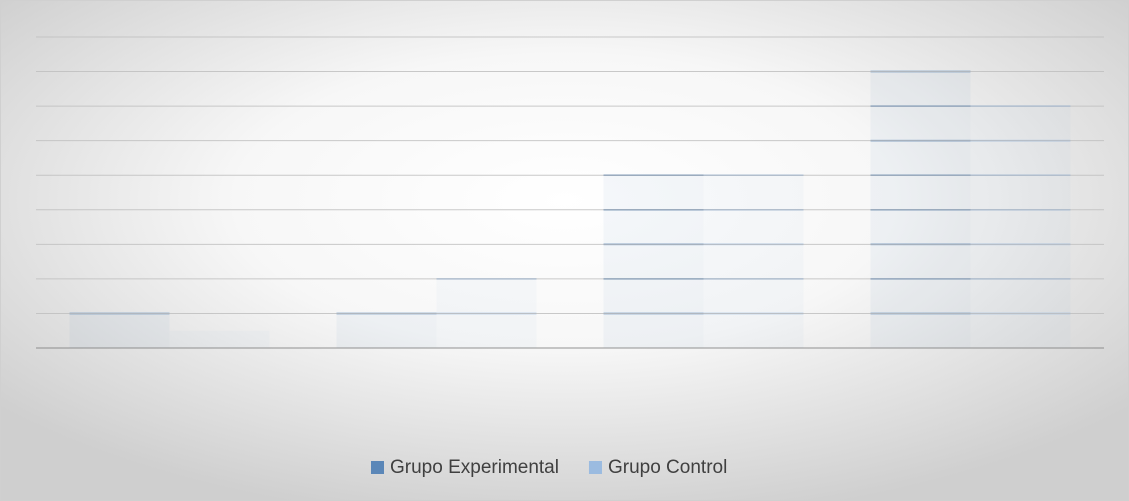 The height and width of the screenshot is (501, 1129). Describe the element at coordinates (474, 467) in the screenshot. I see `legend-label: Grupo Experimental` at that location.